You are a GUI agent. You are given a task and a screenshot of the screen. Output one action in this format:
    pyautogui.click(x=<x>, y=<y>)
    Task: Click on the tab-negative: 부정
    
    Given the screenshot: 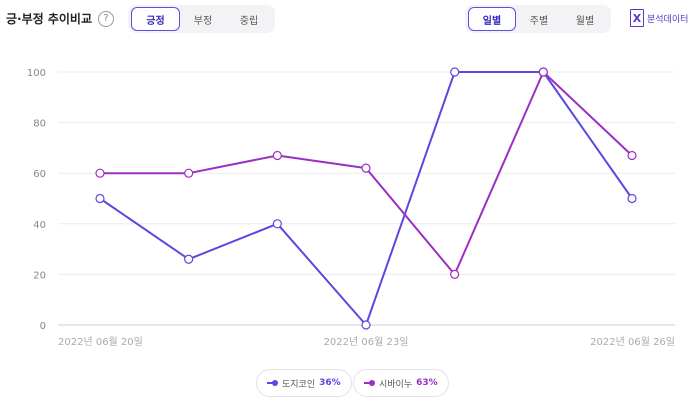 What is the action you would take?
    pyautogui.click(x=203, y=21)
    